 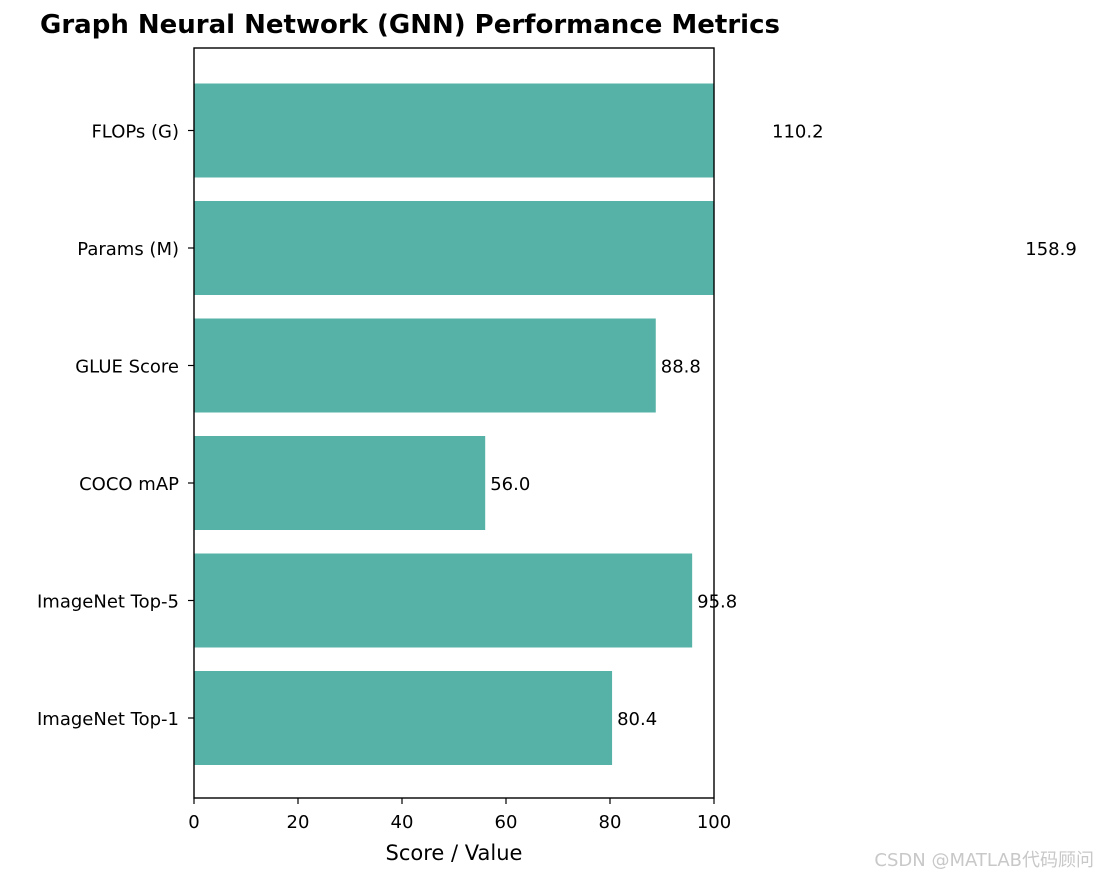 I want to click on y-tick-label: FLOPs (G), so click(x=135, y=132).